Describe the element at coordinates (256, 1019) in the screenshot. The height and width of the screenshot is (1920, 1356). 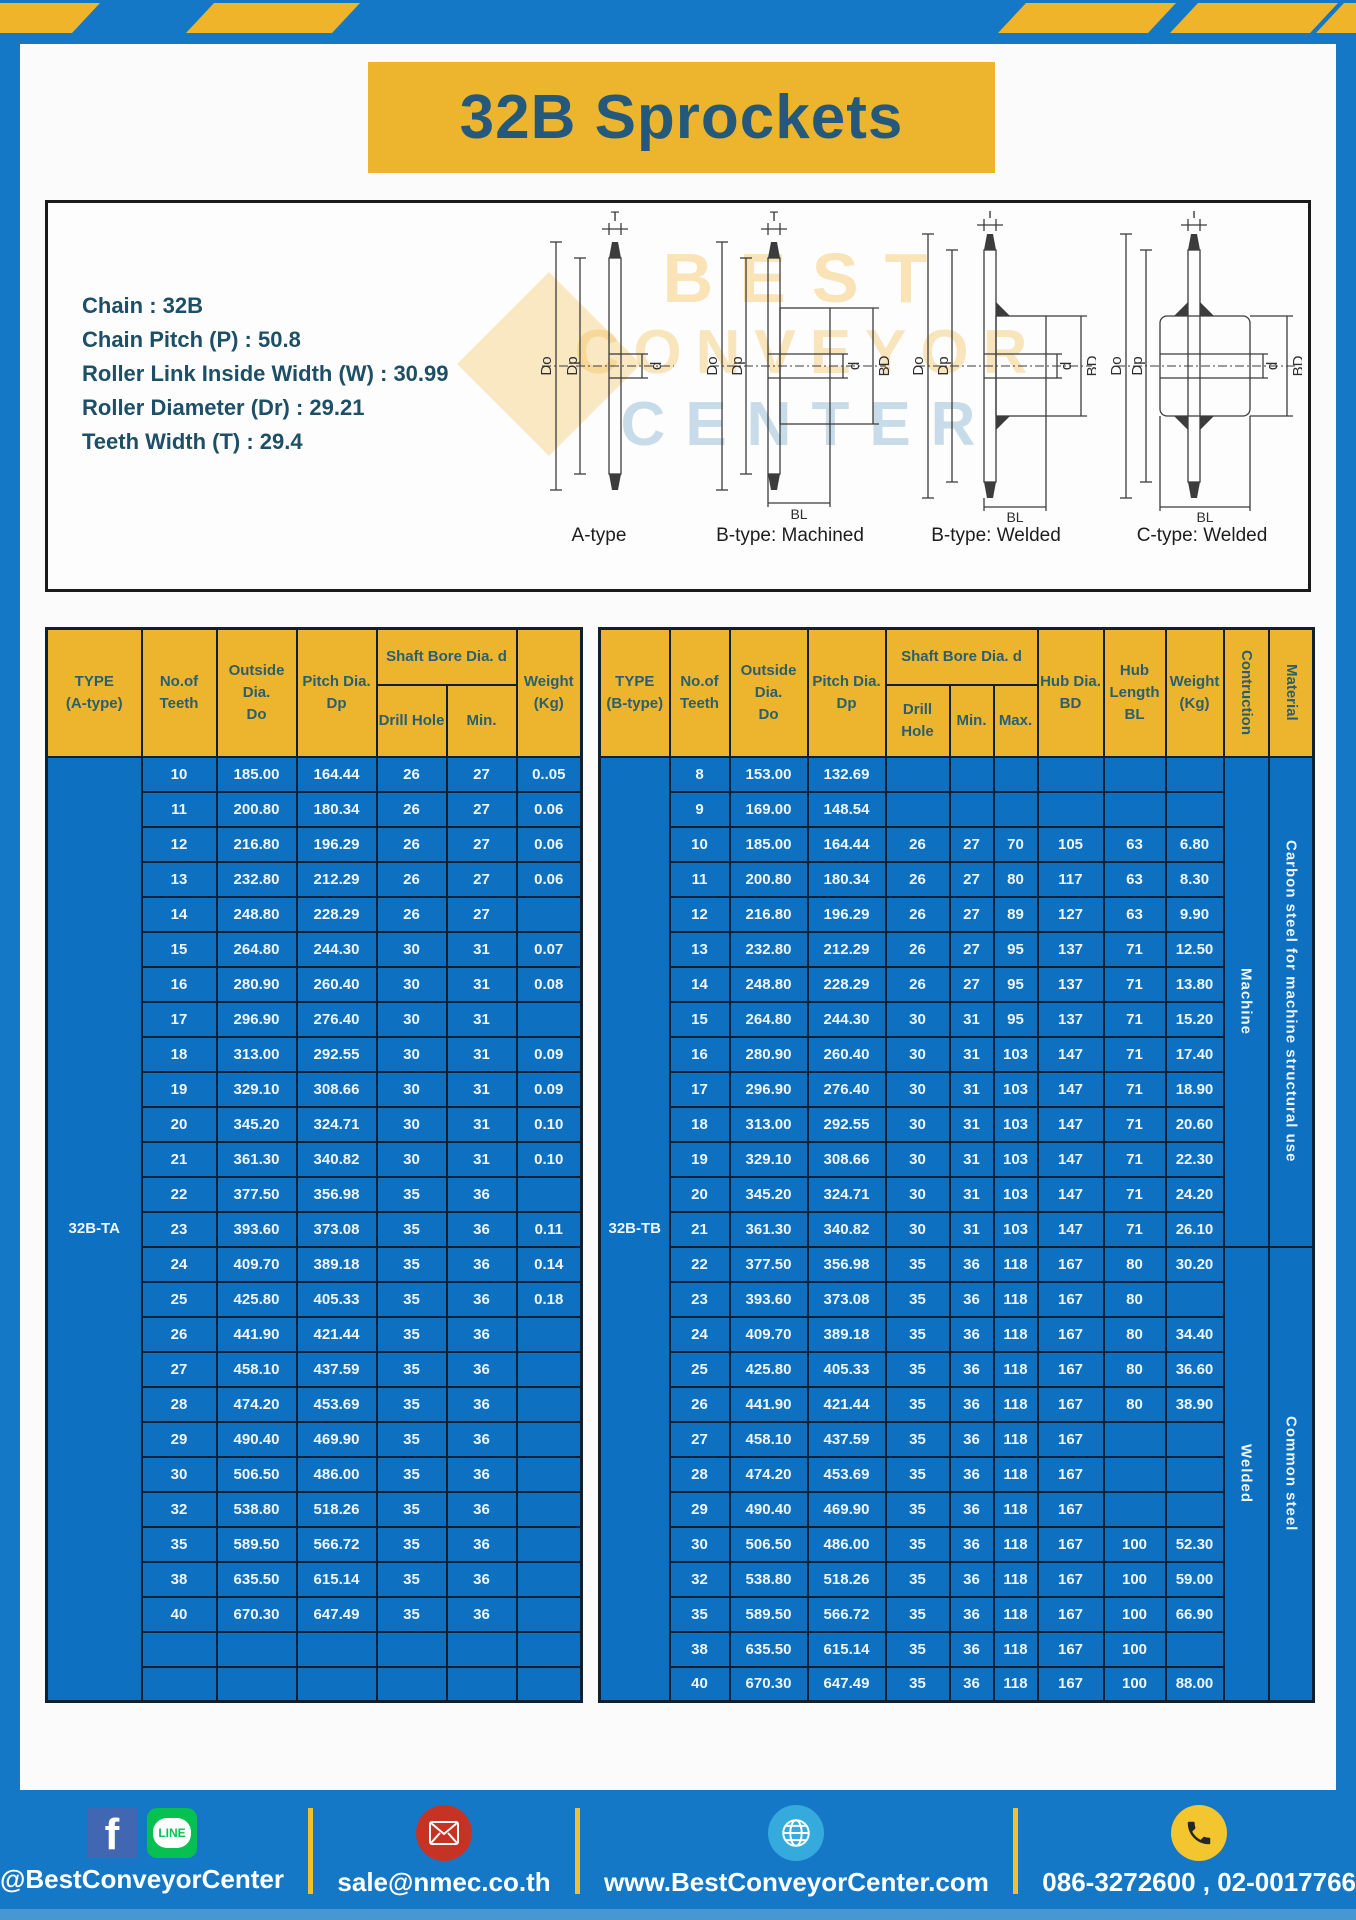
I see `table-cell: 296.90` at that location.